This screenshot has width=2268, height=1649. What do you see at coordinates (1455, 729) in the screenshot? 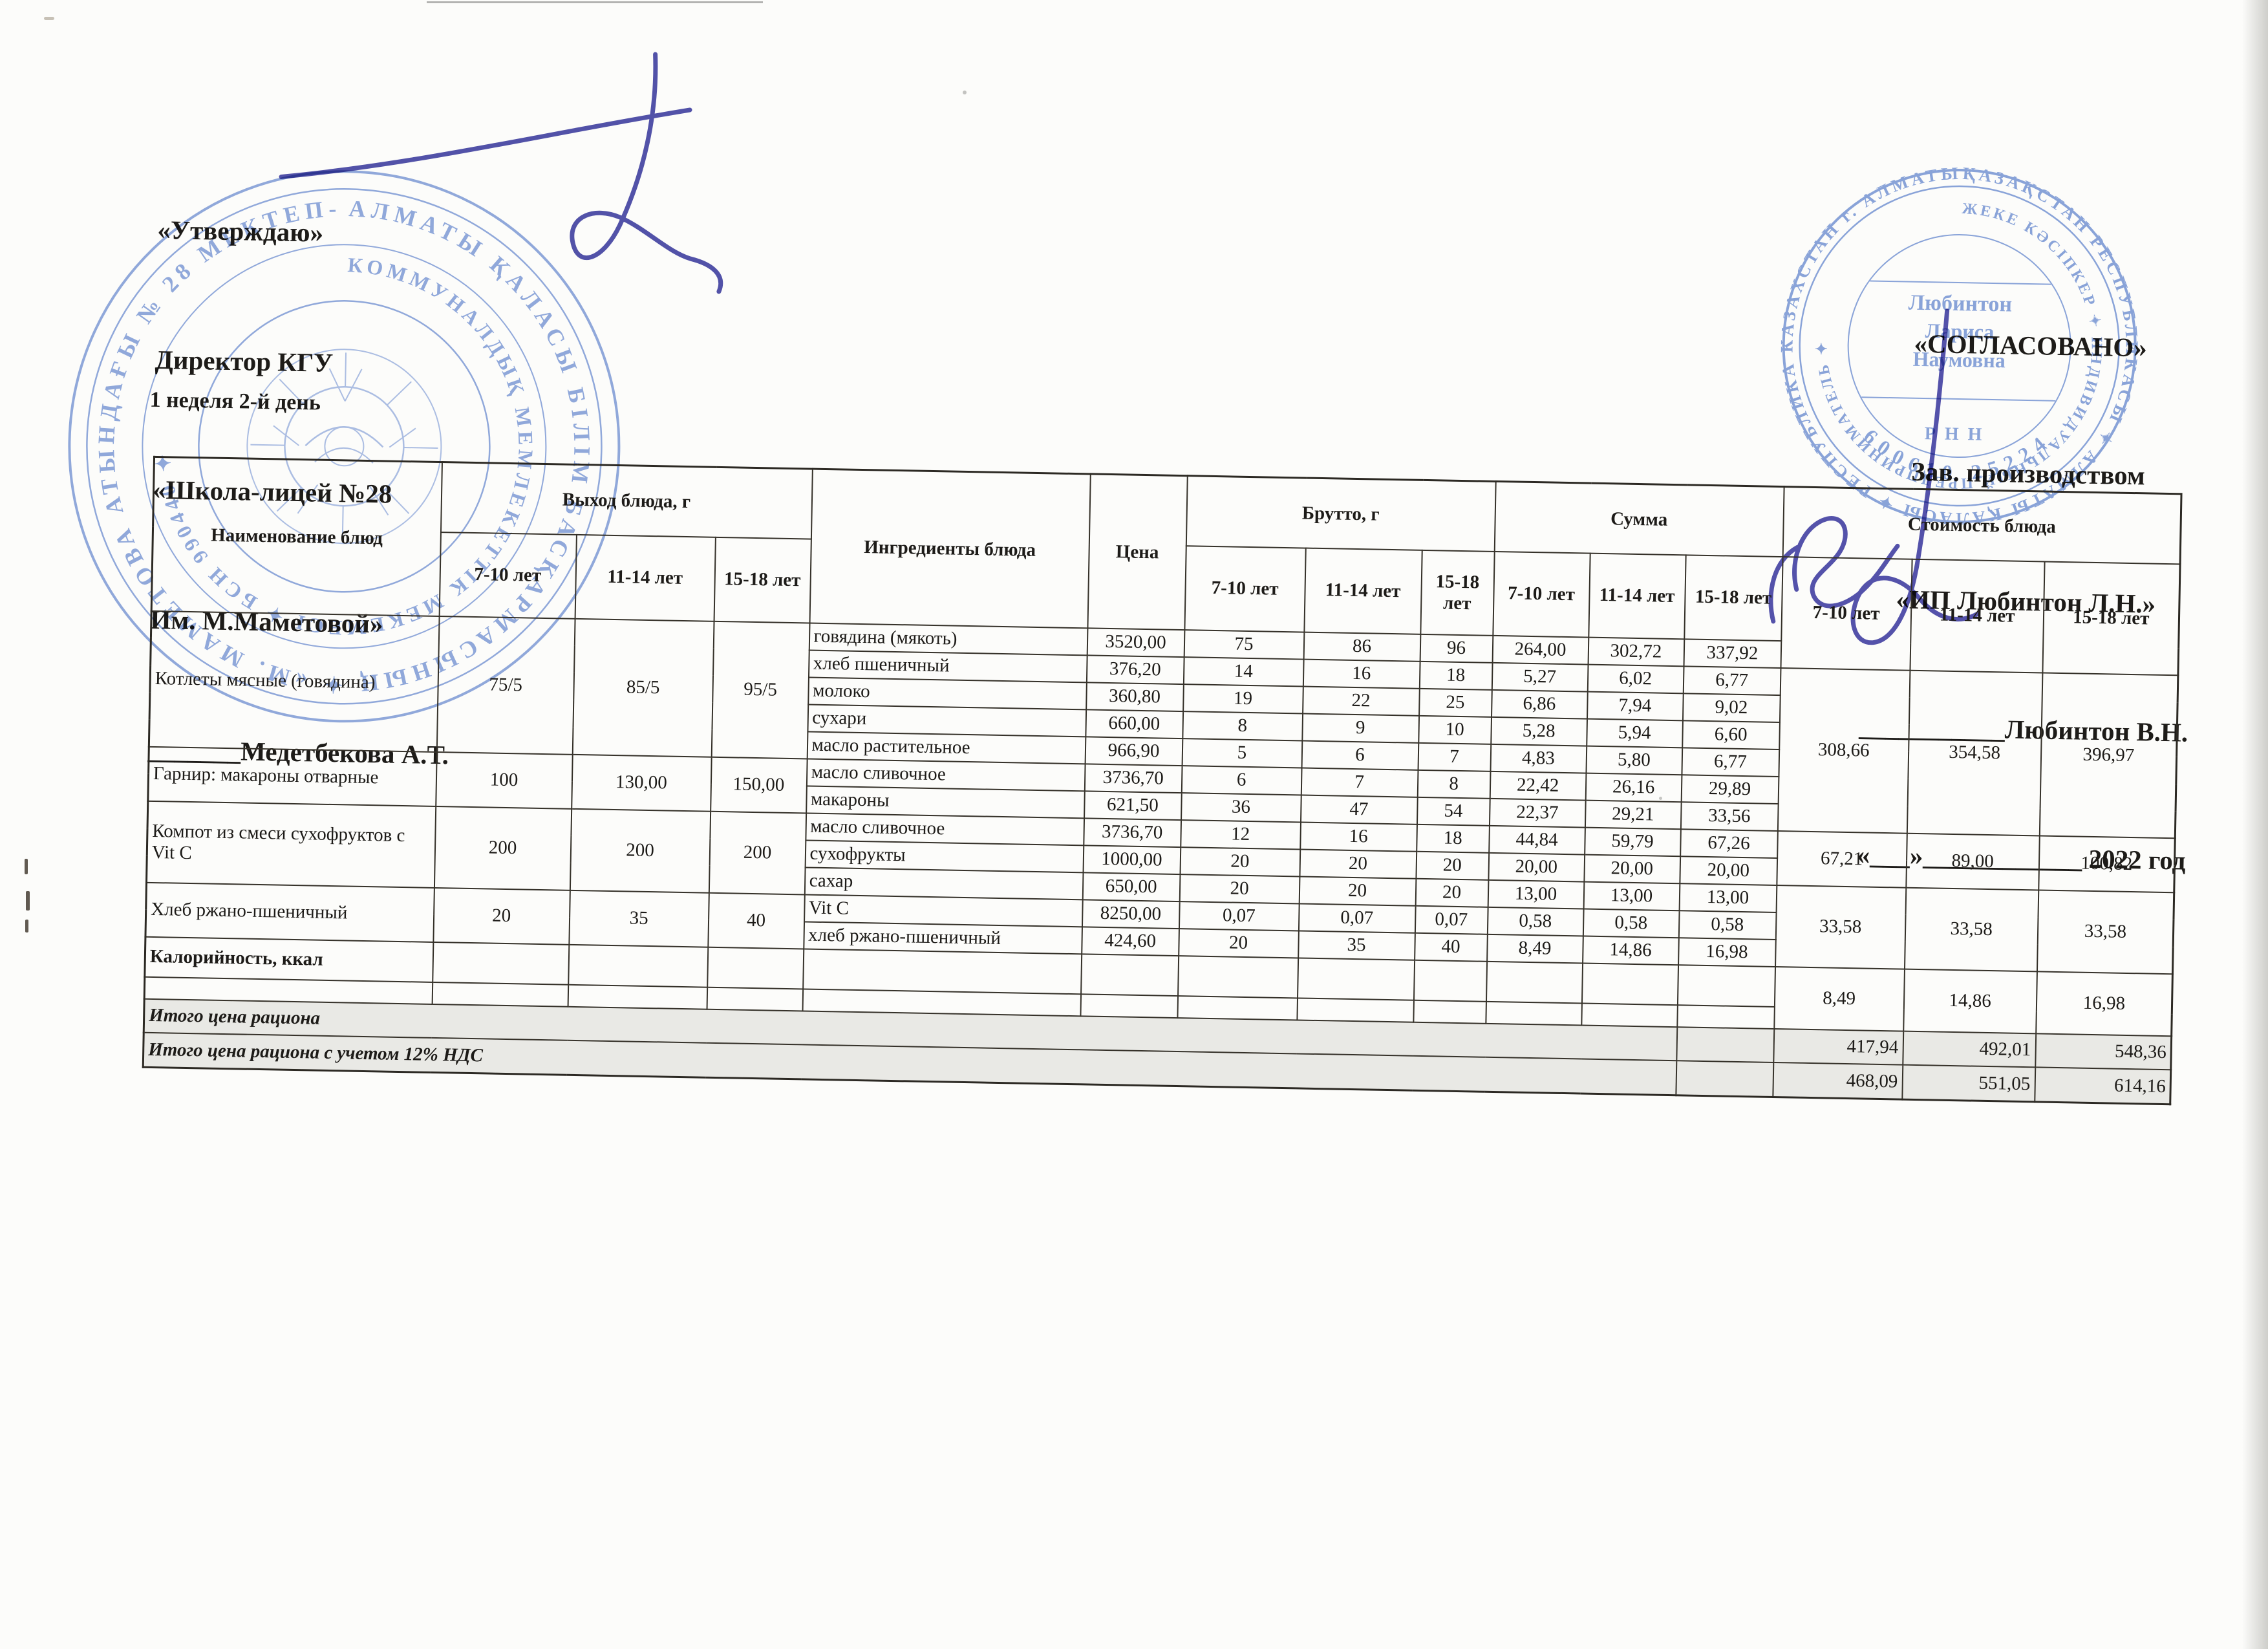
I see `cell-brutto: 10` at bounding box center [1455, 729].